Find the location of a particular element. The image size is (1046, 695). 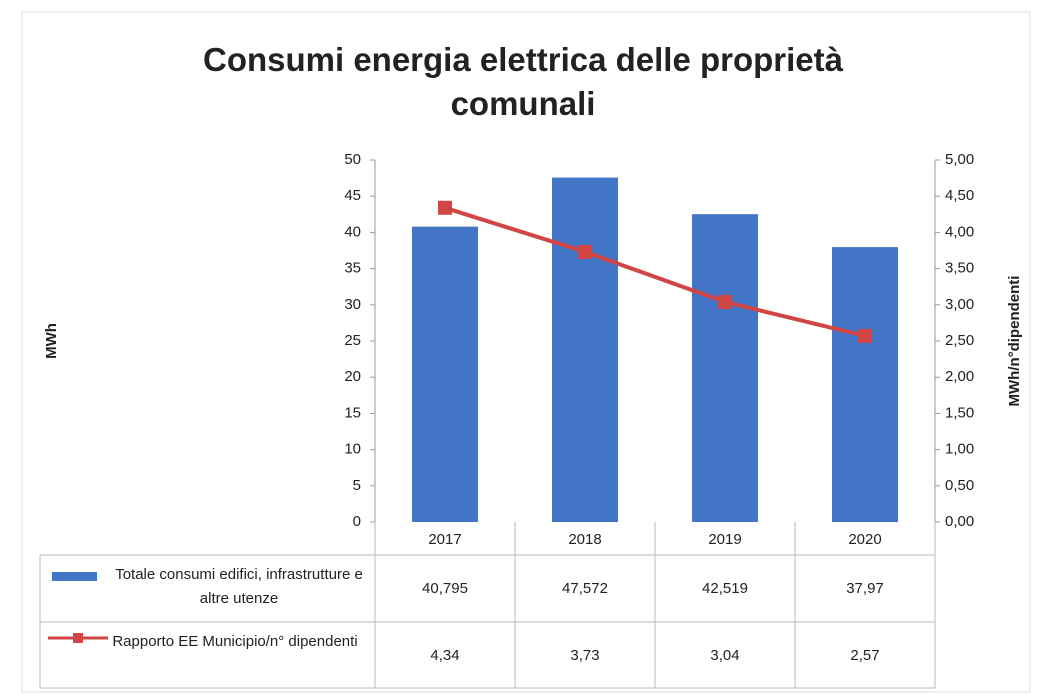

y-tick-label: 0 is located at coordinates (357, 521).